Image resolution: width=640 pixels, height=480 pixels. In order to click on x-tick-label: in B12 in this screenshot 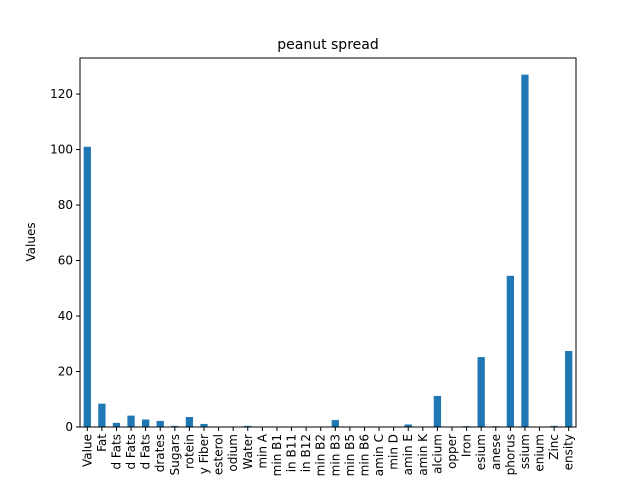, I will do `click(306, 453)`.